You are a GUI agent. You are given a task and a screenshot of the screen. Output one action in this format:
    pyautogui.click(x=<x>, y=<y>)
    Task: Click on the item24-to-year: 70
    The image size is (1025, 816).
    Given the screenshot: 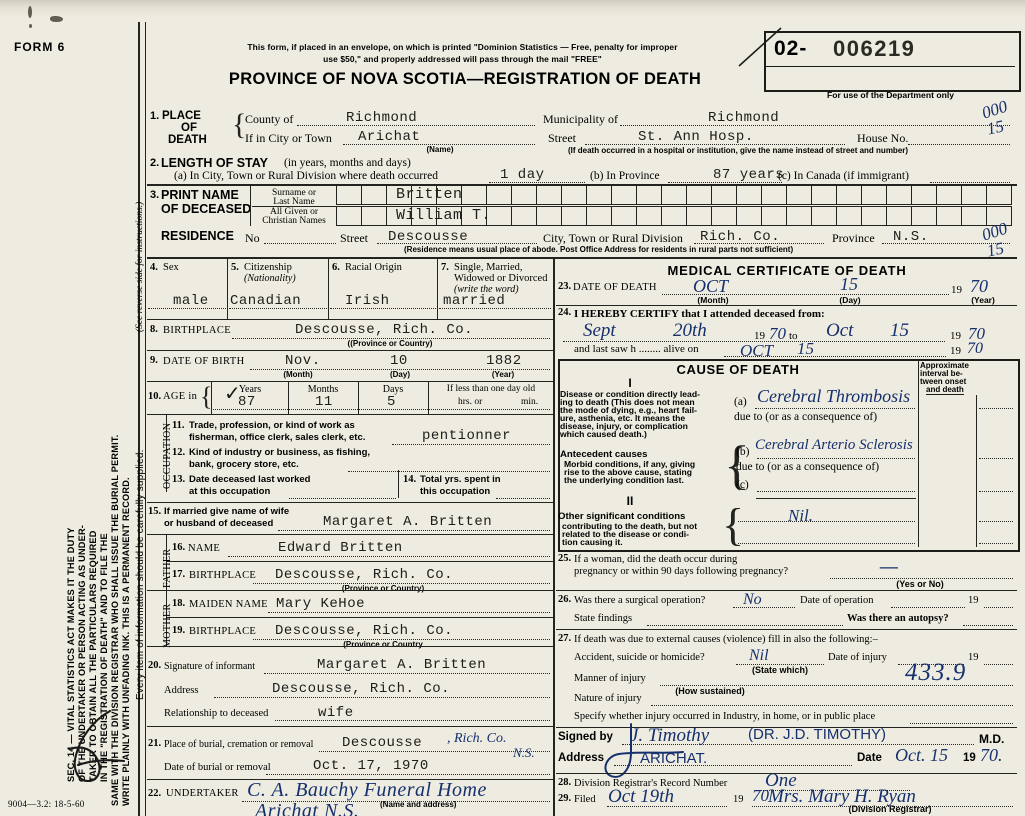 What is the action you would take?
    pyautogui.click(x=976, y=333)
    